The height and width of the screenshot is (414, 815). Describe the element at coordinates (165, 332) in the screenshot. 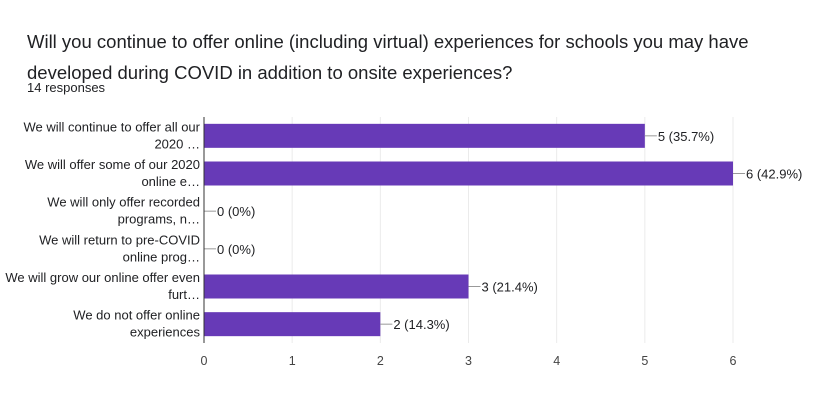

I see `category-label: experiences` at that location.